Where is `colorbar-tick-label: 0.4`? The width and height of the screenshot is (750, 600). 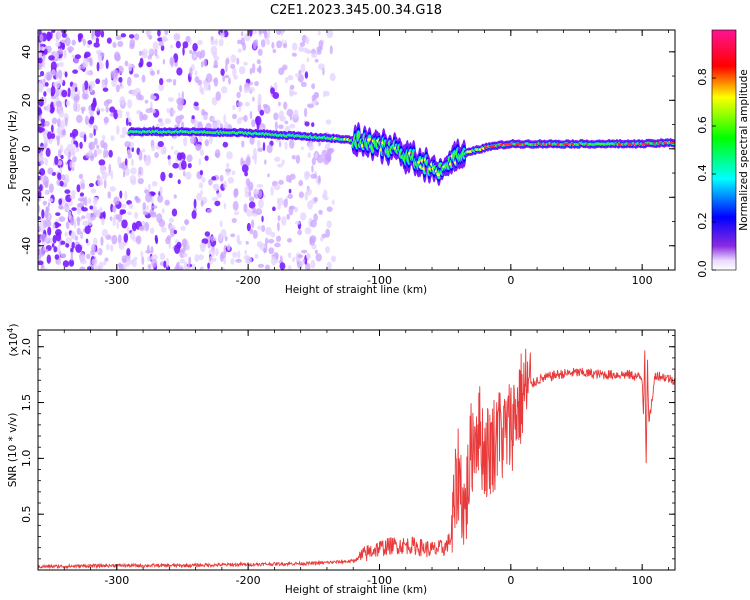 colorbar-tick-label: 0.4 is located at coordinates (702, 173).